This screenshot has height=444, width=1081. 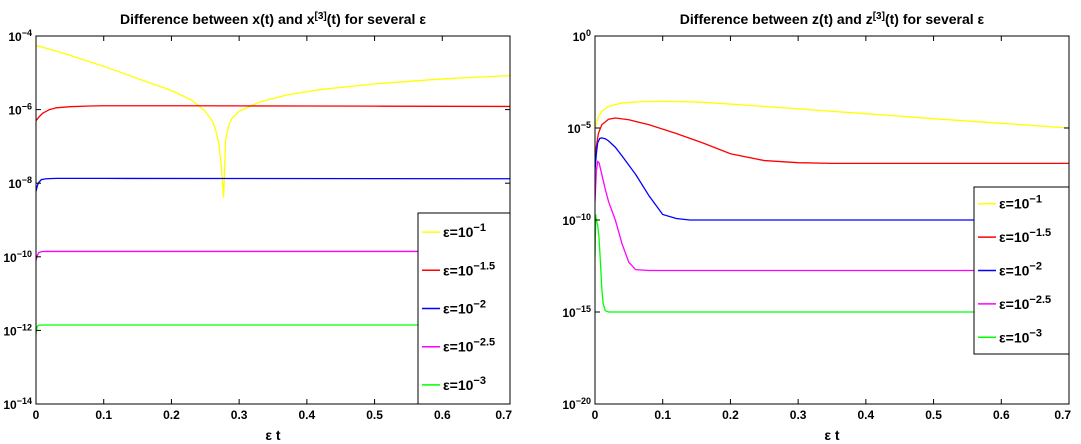 What do you see at coordinates (20, 110) in the screenshot?
I see `y-tick-label: 10⁻⁶` at bounding box center [20, 110].